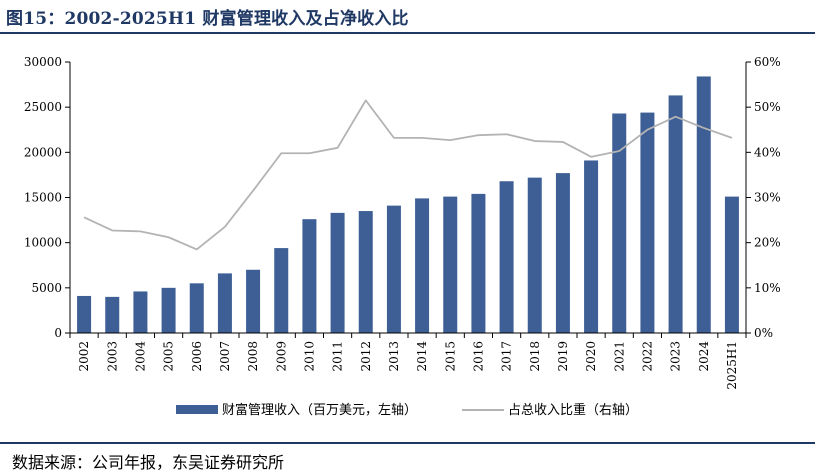 The width and height of the screenshot is (815, 476). What do you see at coordinates (767, 198) in the screenshot?
I see `right-tick-label: 30%` at bounding box center [767, 198].